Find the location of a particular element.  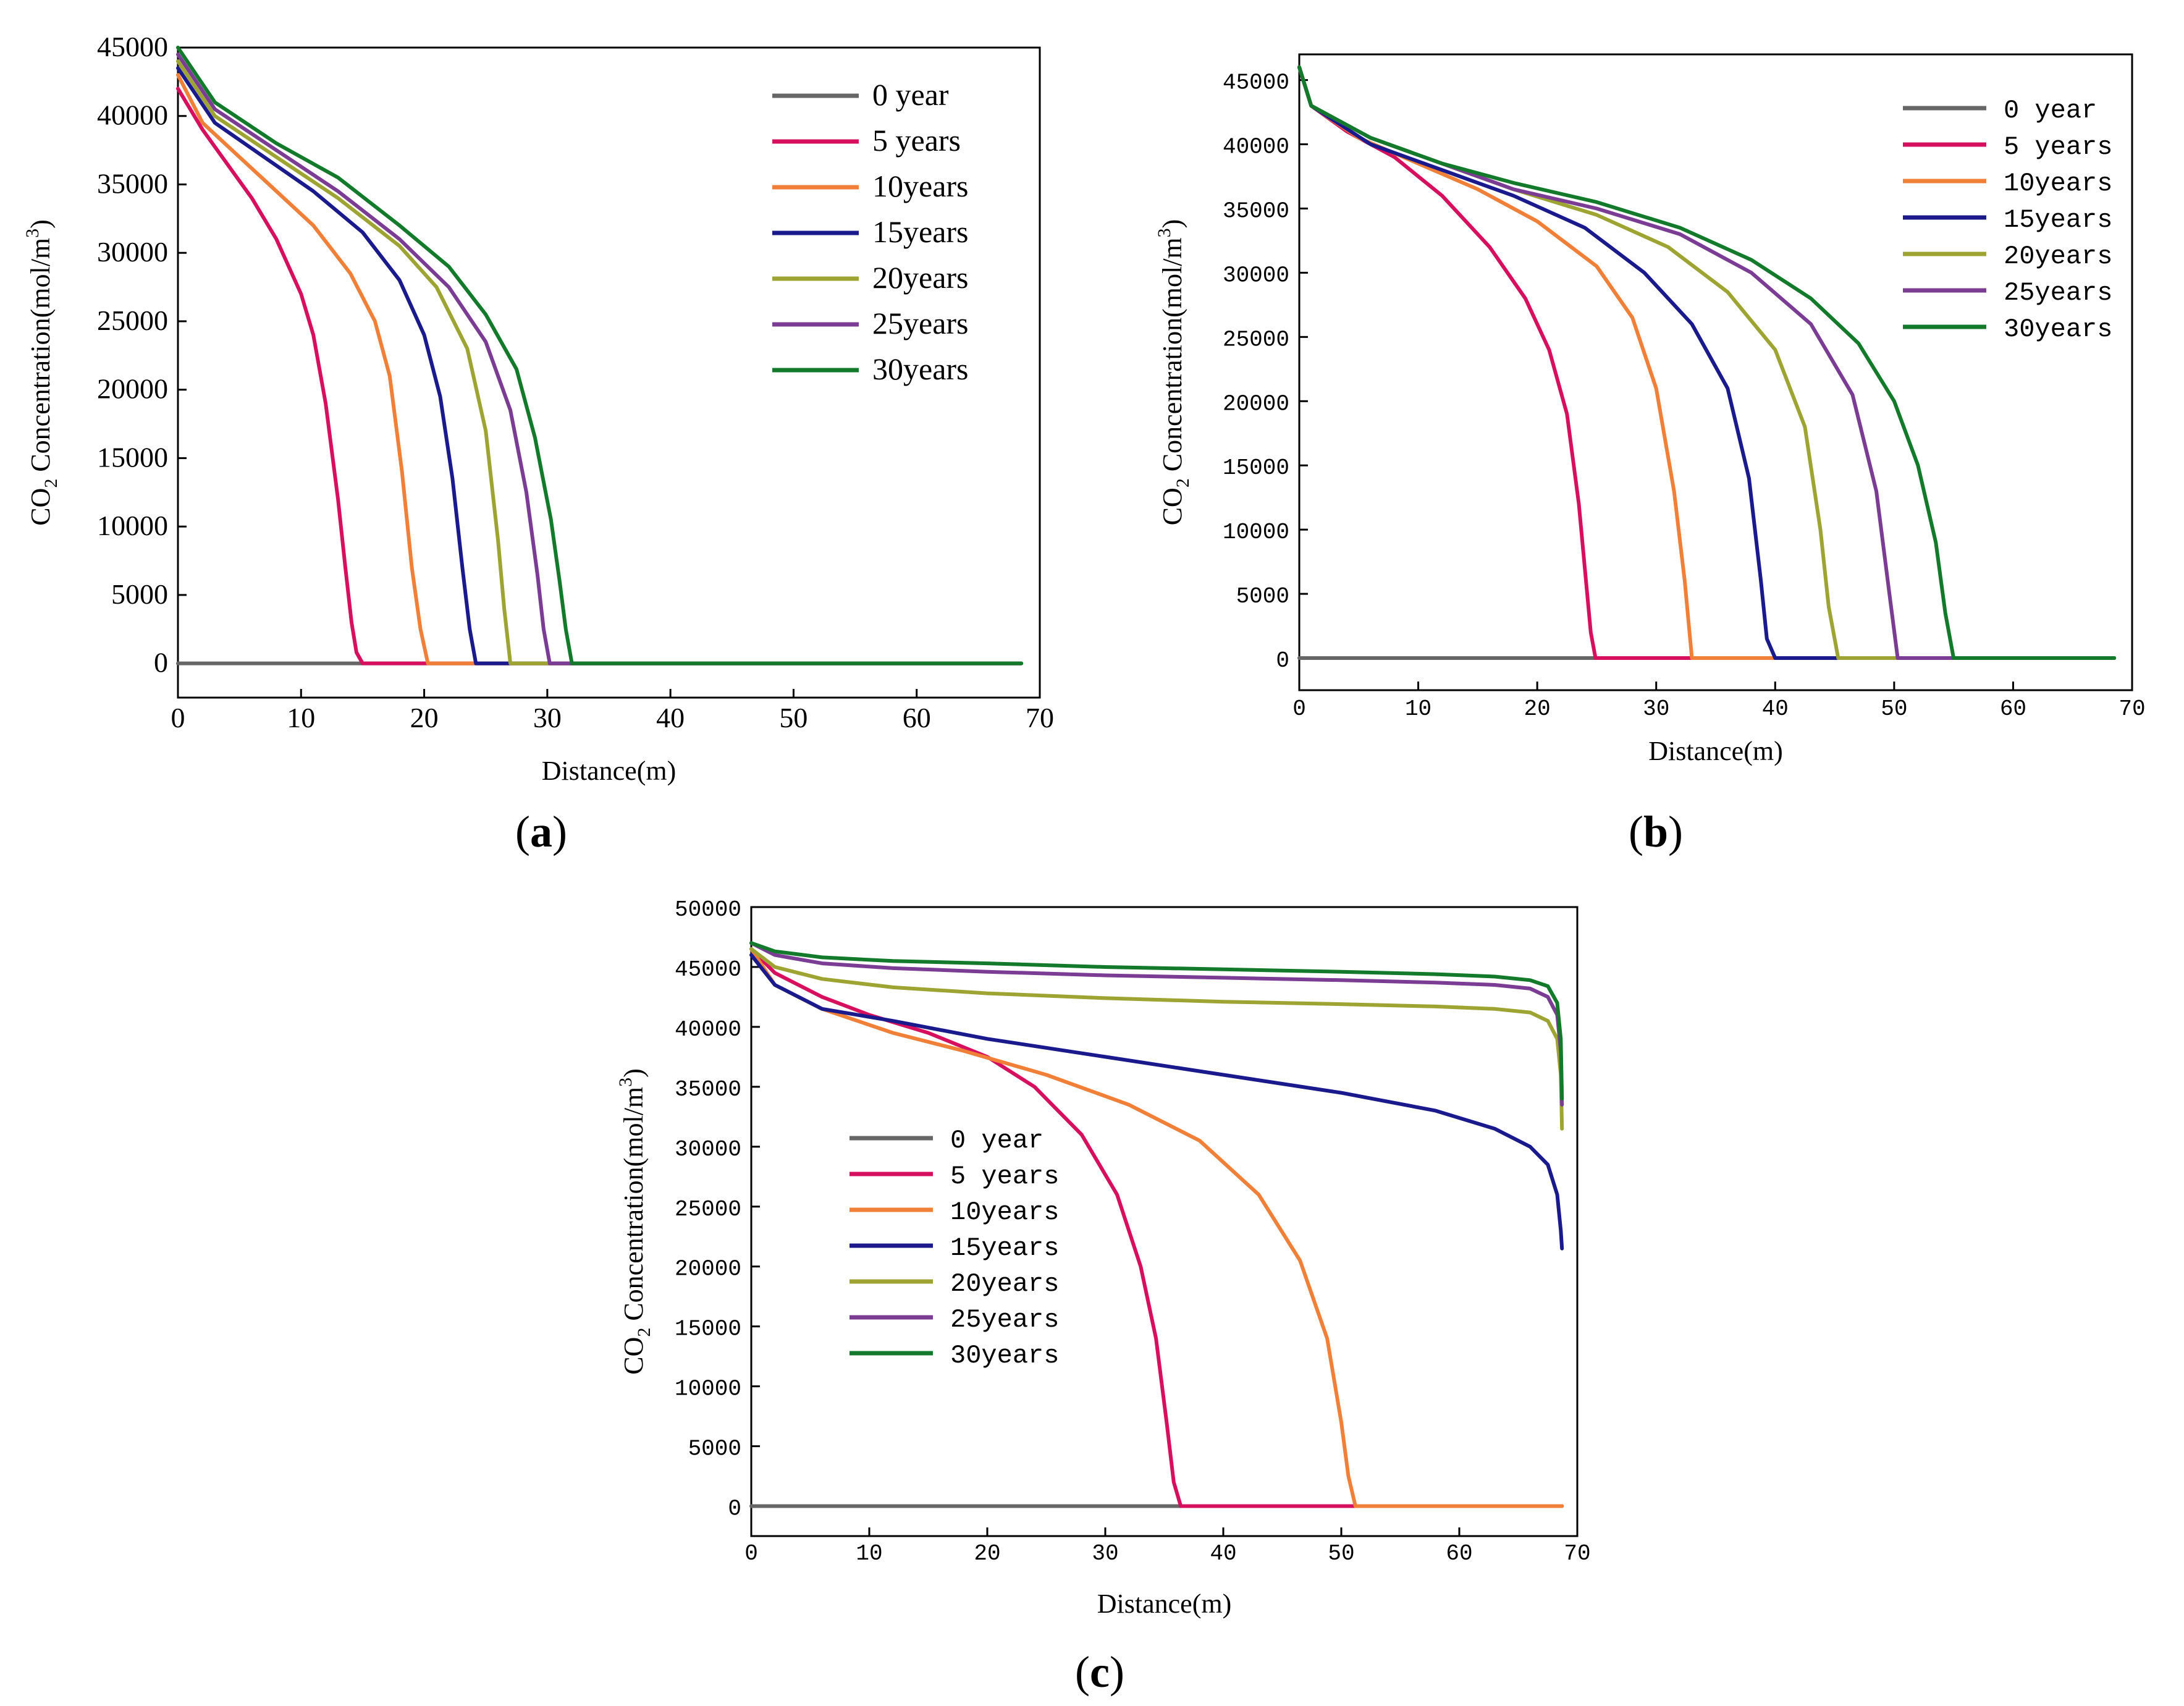

panel-label: (b) is located at coordinates (1656, 831).